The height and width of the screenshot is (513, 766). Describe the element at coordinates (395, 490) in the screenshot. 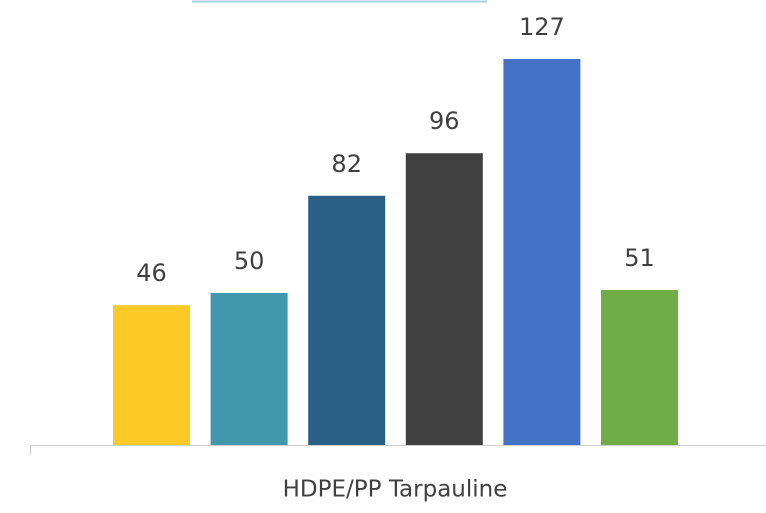

I see `x-tick-label: HDPE/PP Tarpauline` at that location.